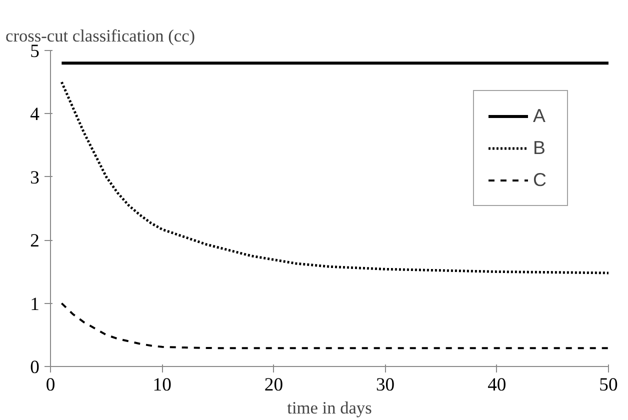 Image resolution: width=628 pixels, height=420 pixels. I want to click on y-tick-label: 4, so click(35, 115).